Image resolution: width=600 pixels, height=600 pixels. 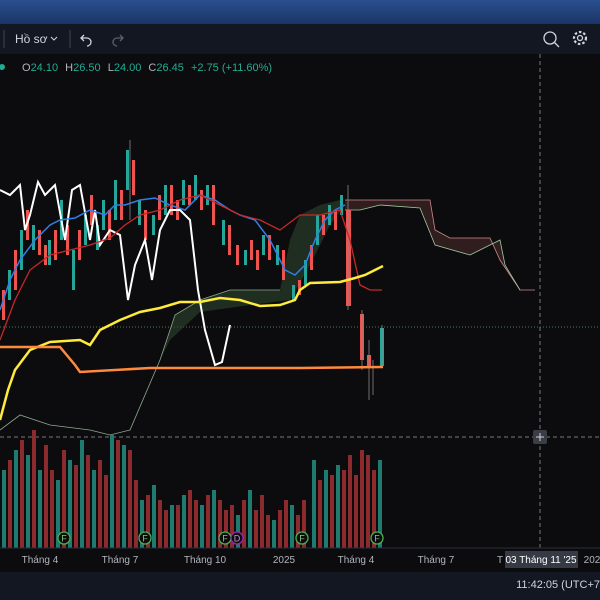 I want to click on volume-down, so click(x=192, y=489).